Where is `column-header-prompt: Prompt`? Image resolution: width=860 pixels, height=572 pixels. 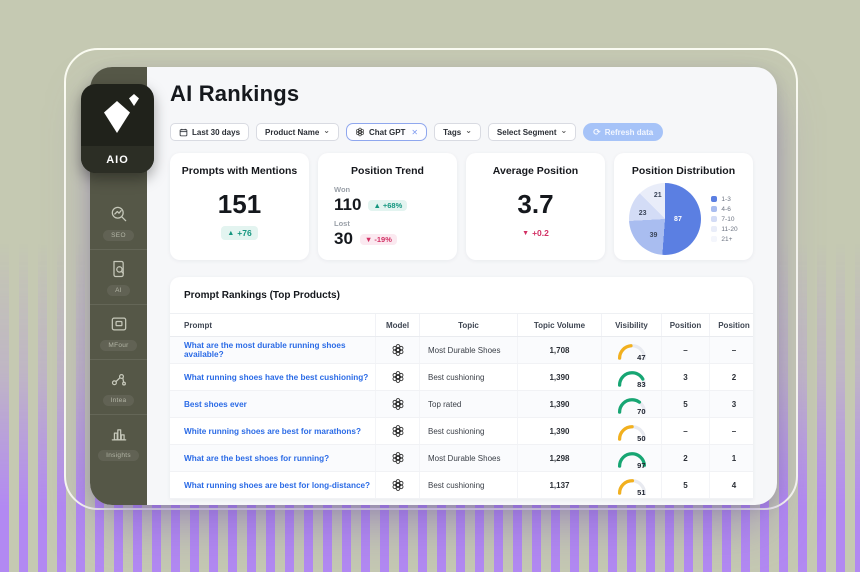 column-header-prompt: Prompt is located at coordinates (273, 325).